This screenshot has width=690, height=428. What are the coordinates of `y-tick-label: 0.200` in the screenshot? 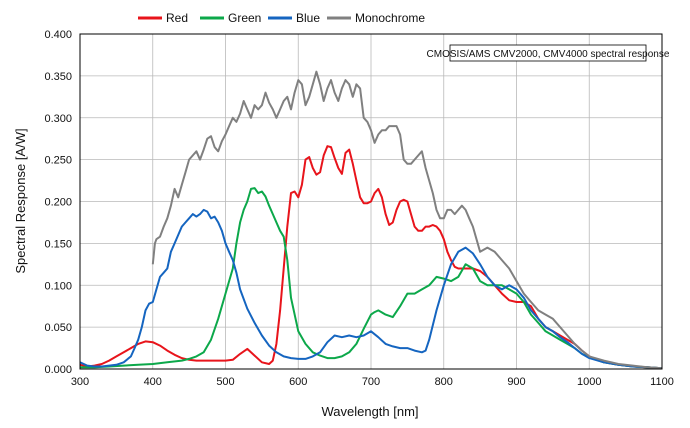 It's located at (58, 203).